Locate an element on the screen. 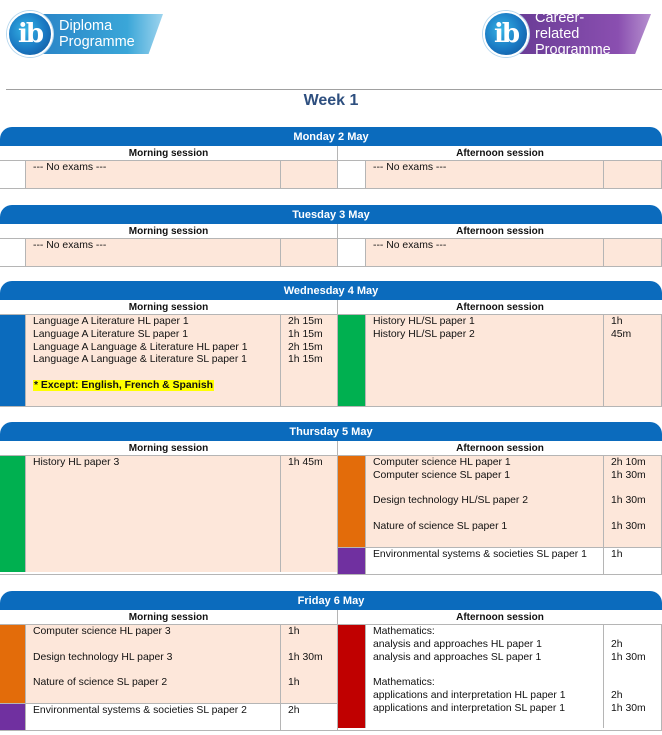 The height and width of the screenshot is (735, 662). subject-group: --- No exams --- is located at coordinates (168, 252).